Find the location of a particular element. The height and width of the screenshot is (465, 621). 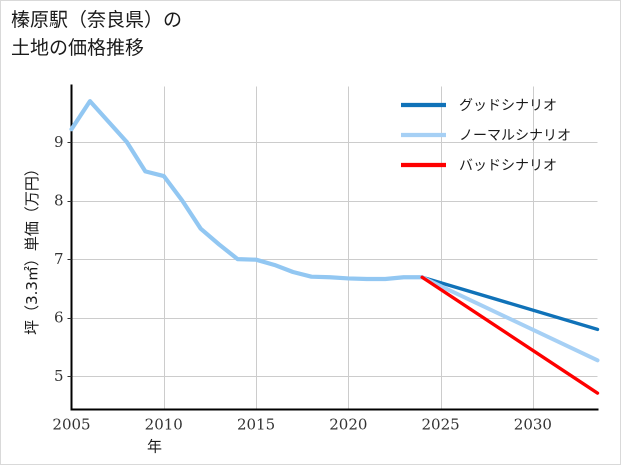

y-tick-labels: 5 6 7 8 9 is located at coordinates (63, 259).